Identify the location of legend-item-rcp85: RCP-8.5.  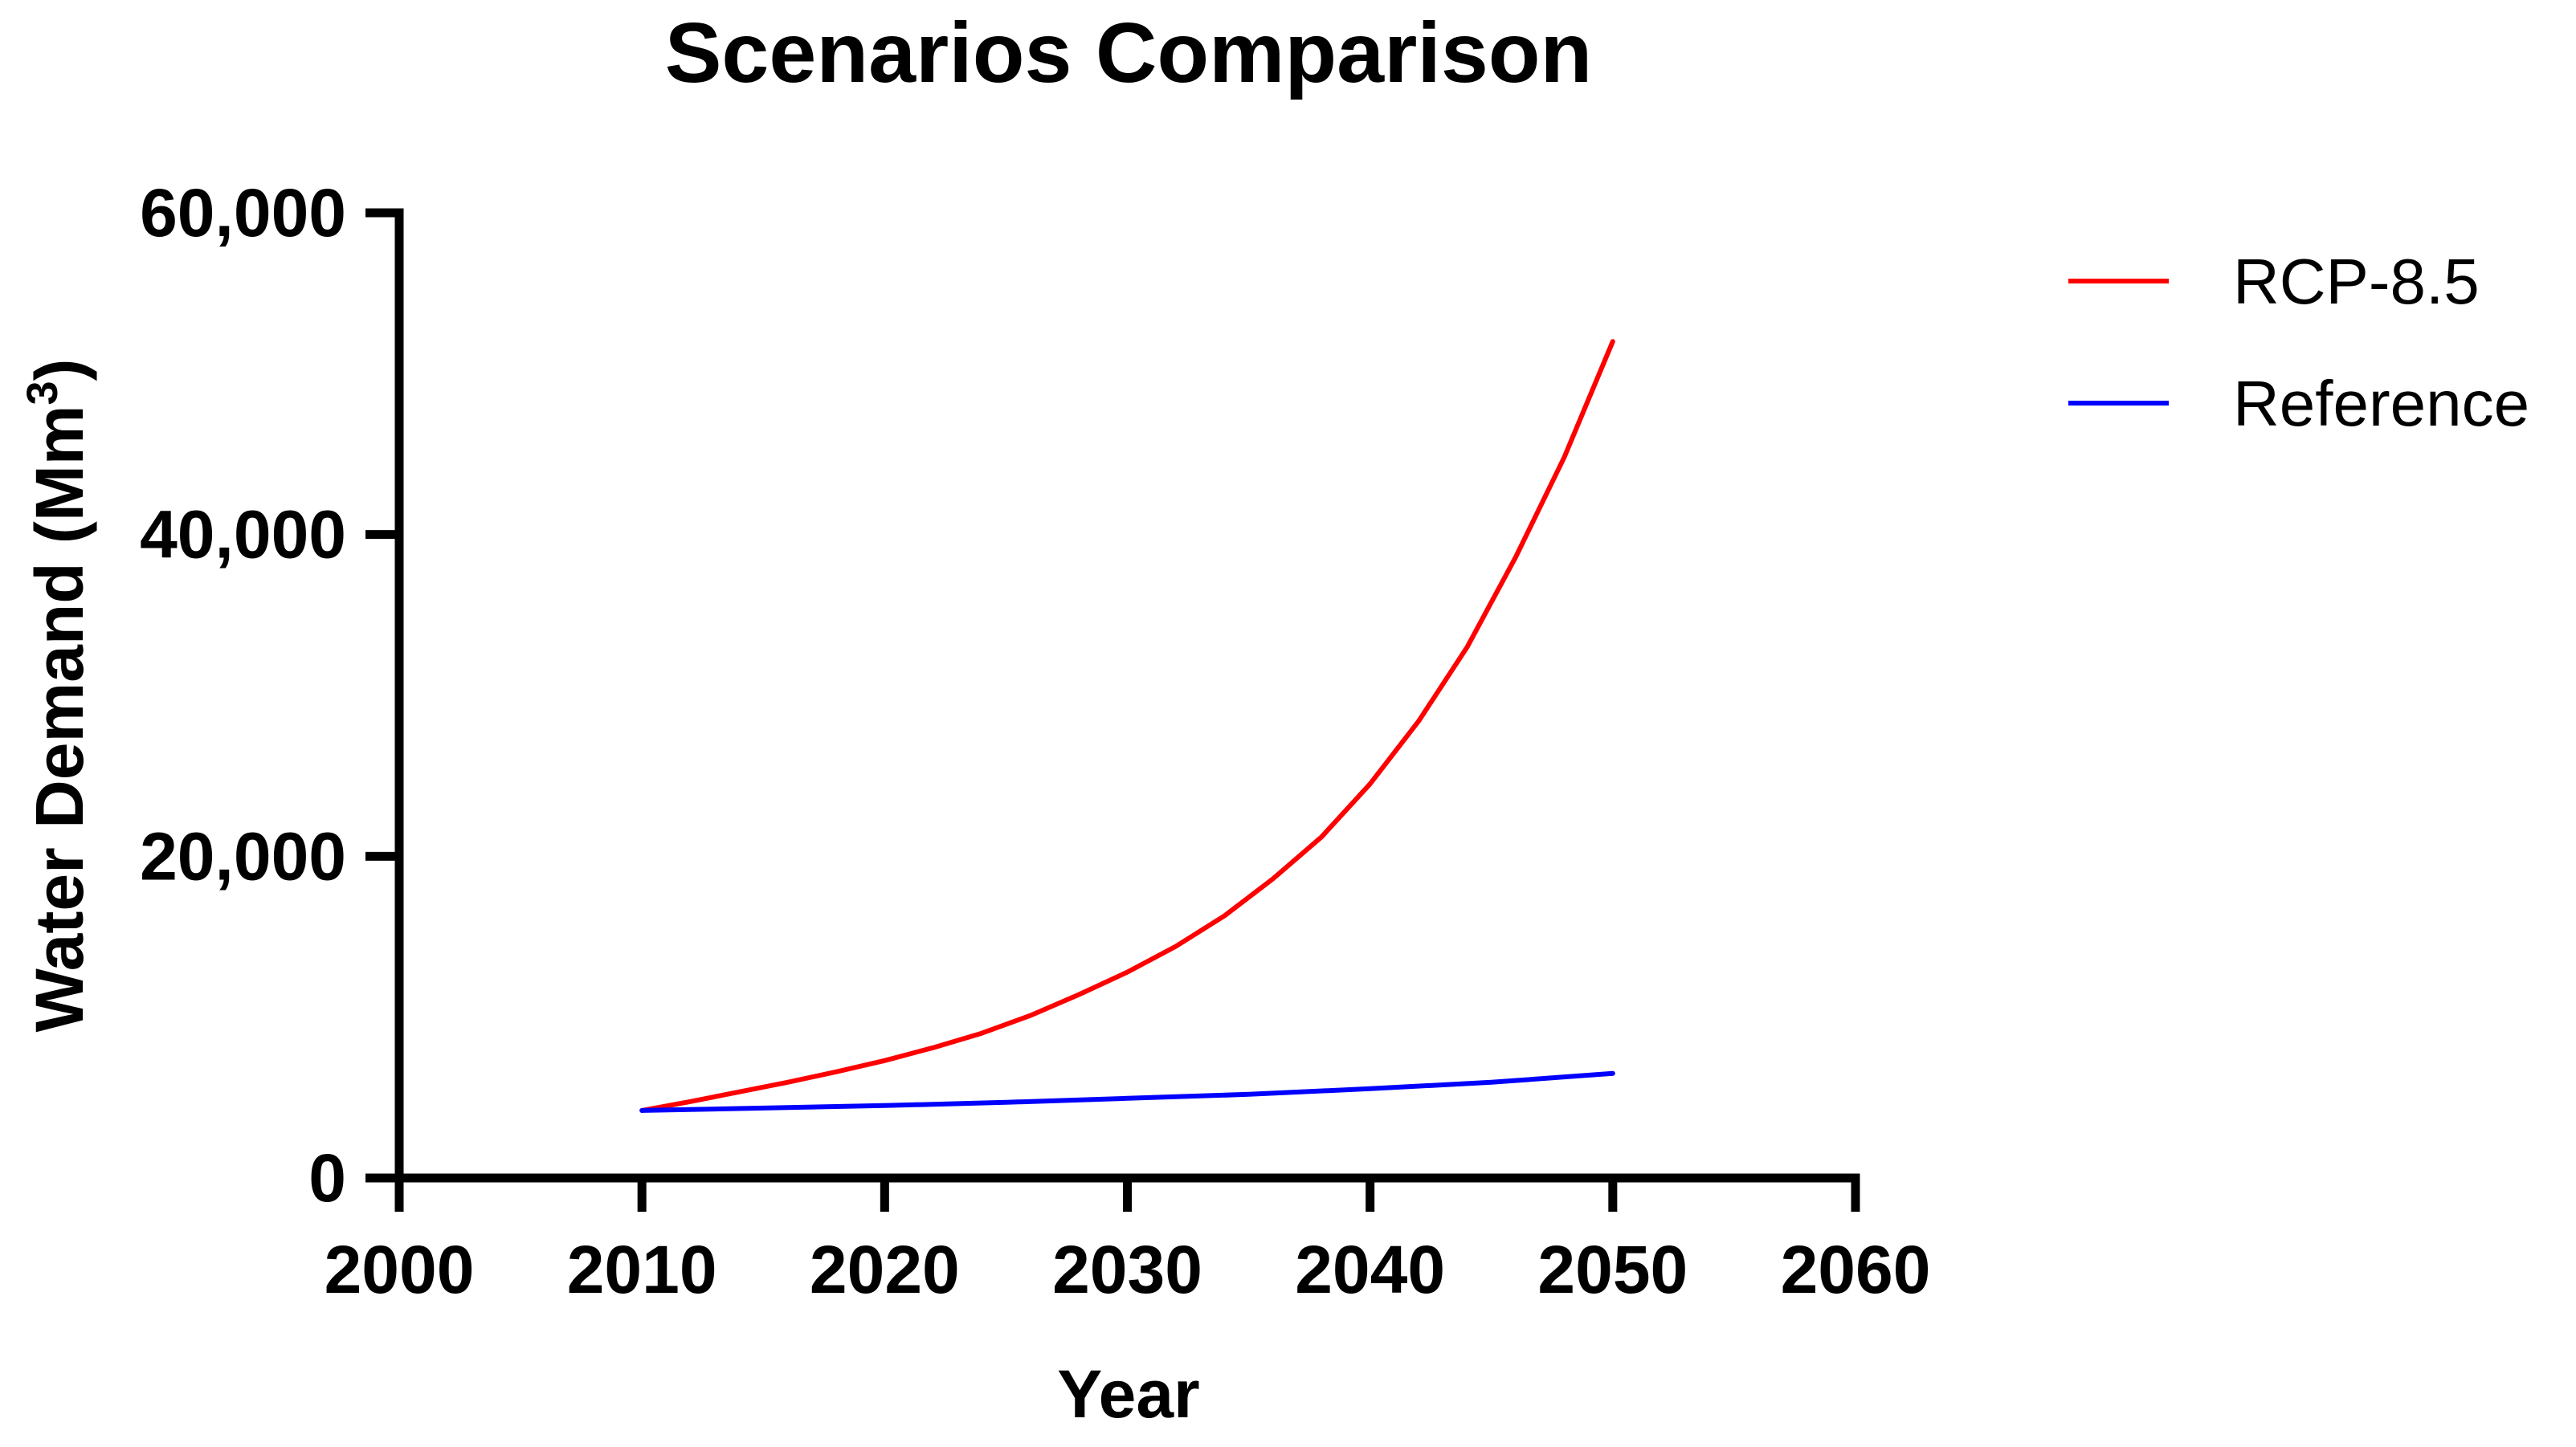
(2274, 281).